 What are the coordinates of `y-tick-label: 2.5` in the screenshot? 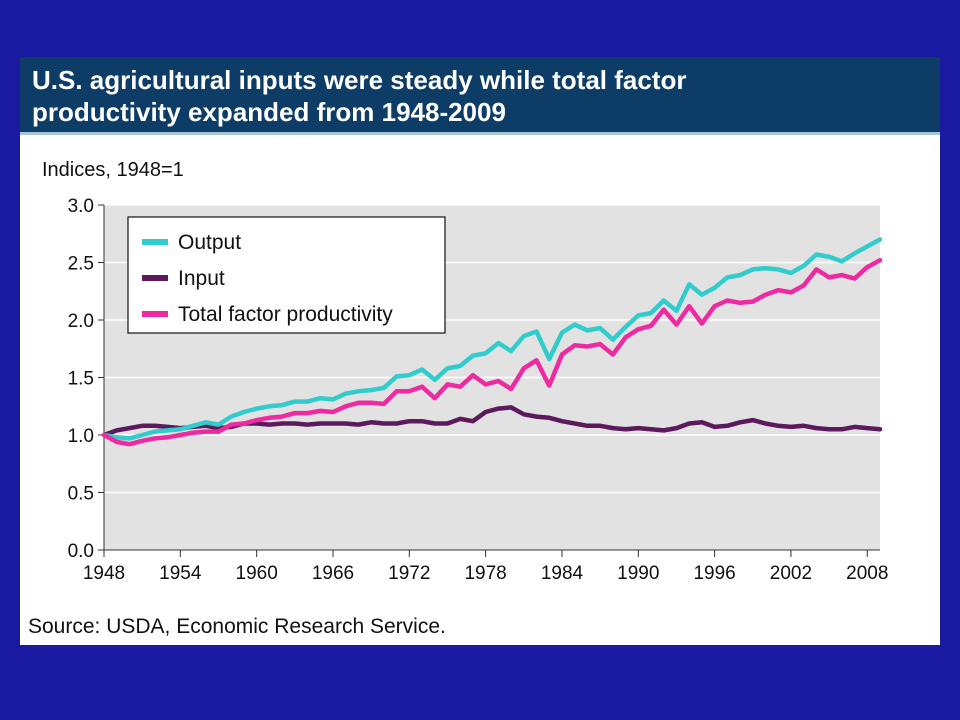 It's located at (81, 264).